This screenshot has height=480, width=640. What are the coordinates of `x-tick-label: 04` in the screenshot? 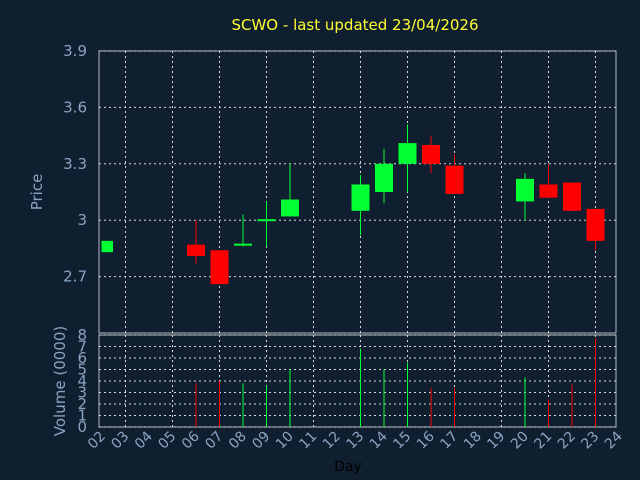 It's located at (144, 440).